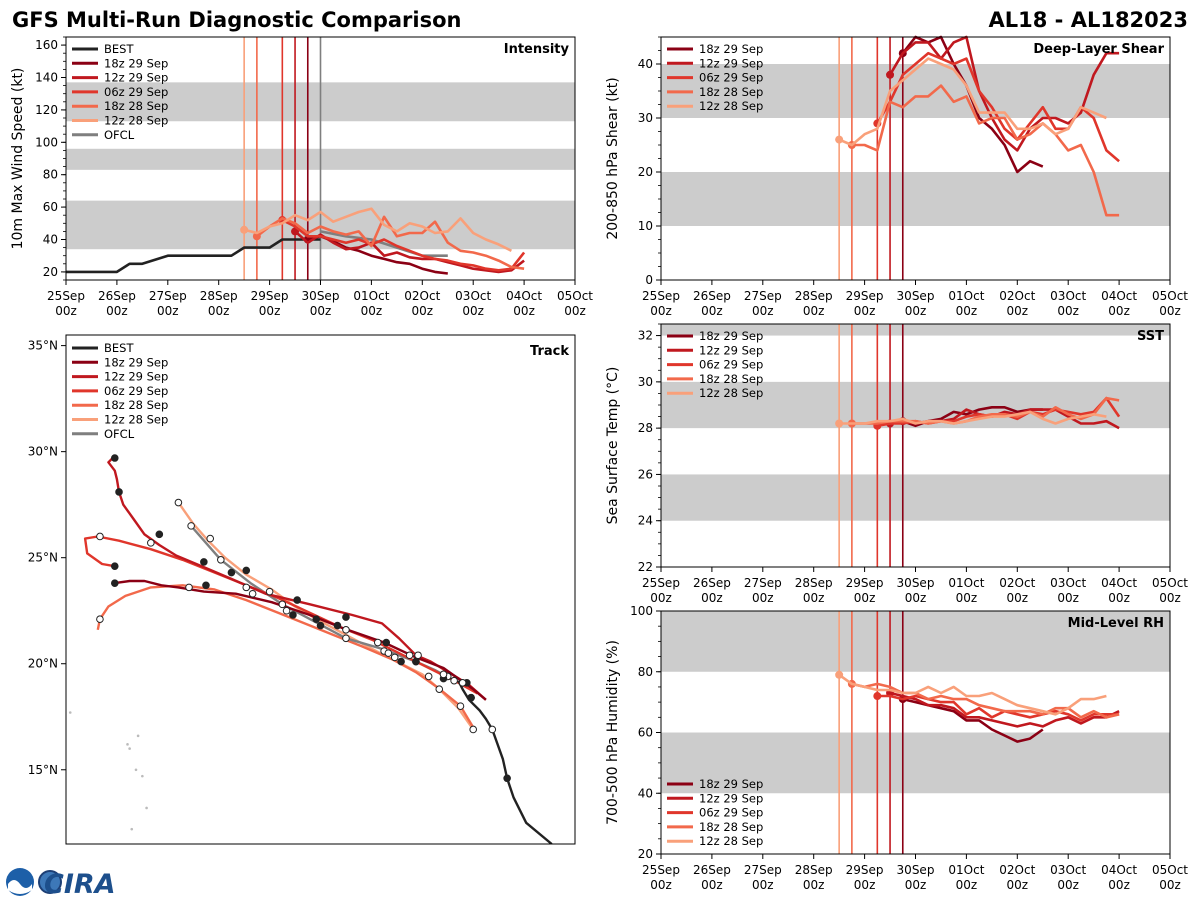 This screenshot has height=900, width=1200. What do you see at coordinates (300, 640) in the screenshot?
I see `track-line-18z-29-sep` at bounding box center [300, 640].